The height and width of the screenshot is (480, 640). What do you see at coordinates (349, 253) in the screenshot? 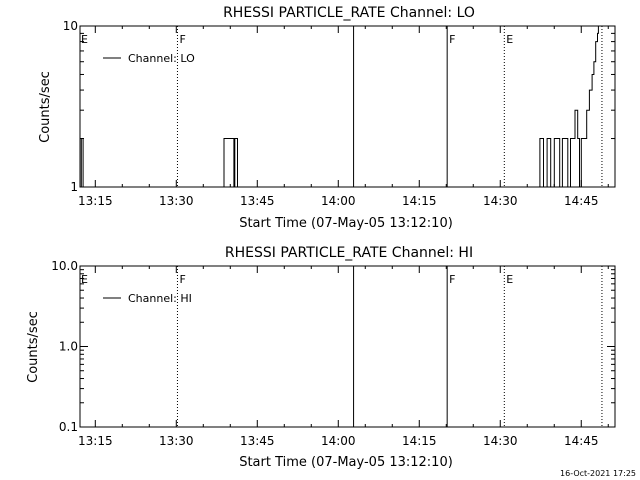
I see `chart-title: RHESSI PARTICLE_RATE Channel: HI` at bounding box center [349, 253].